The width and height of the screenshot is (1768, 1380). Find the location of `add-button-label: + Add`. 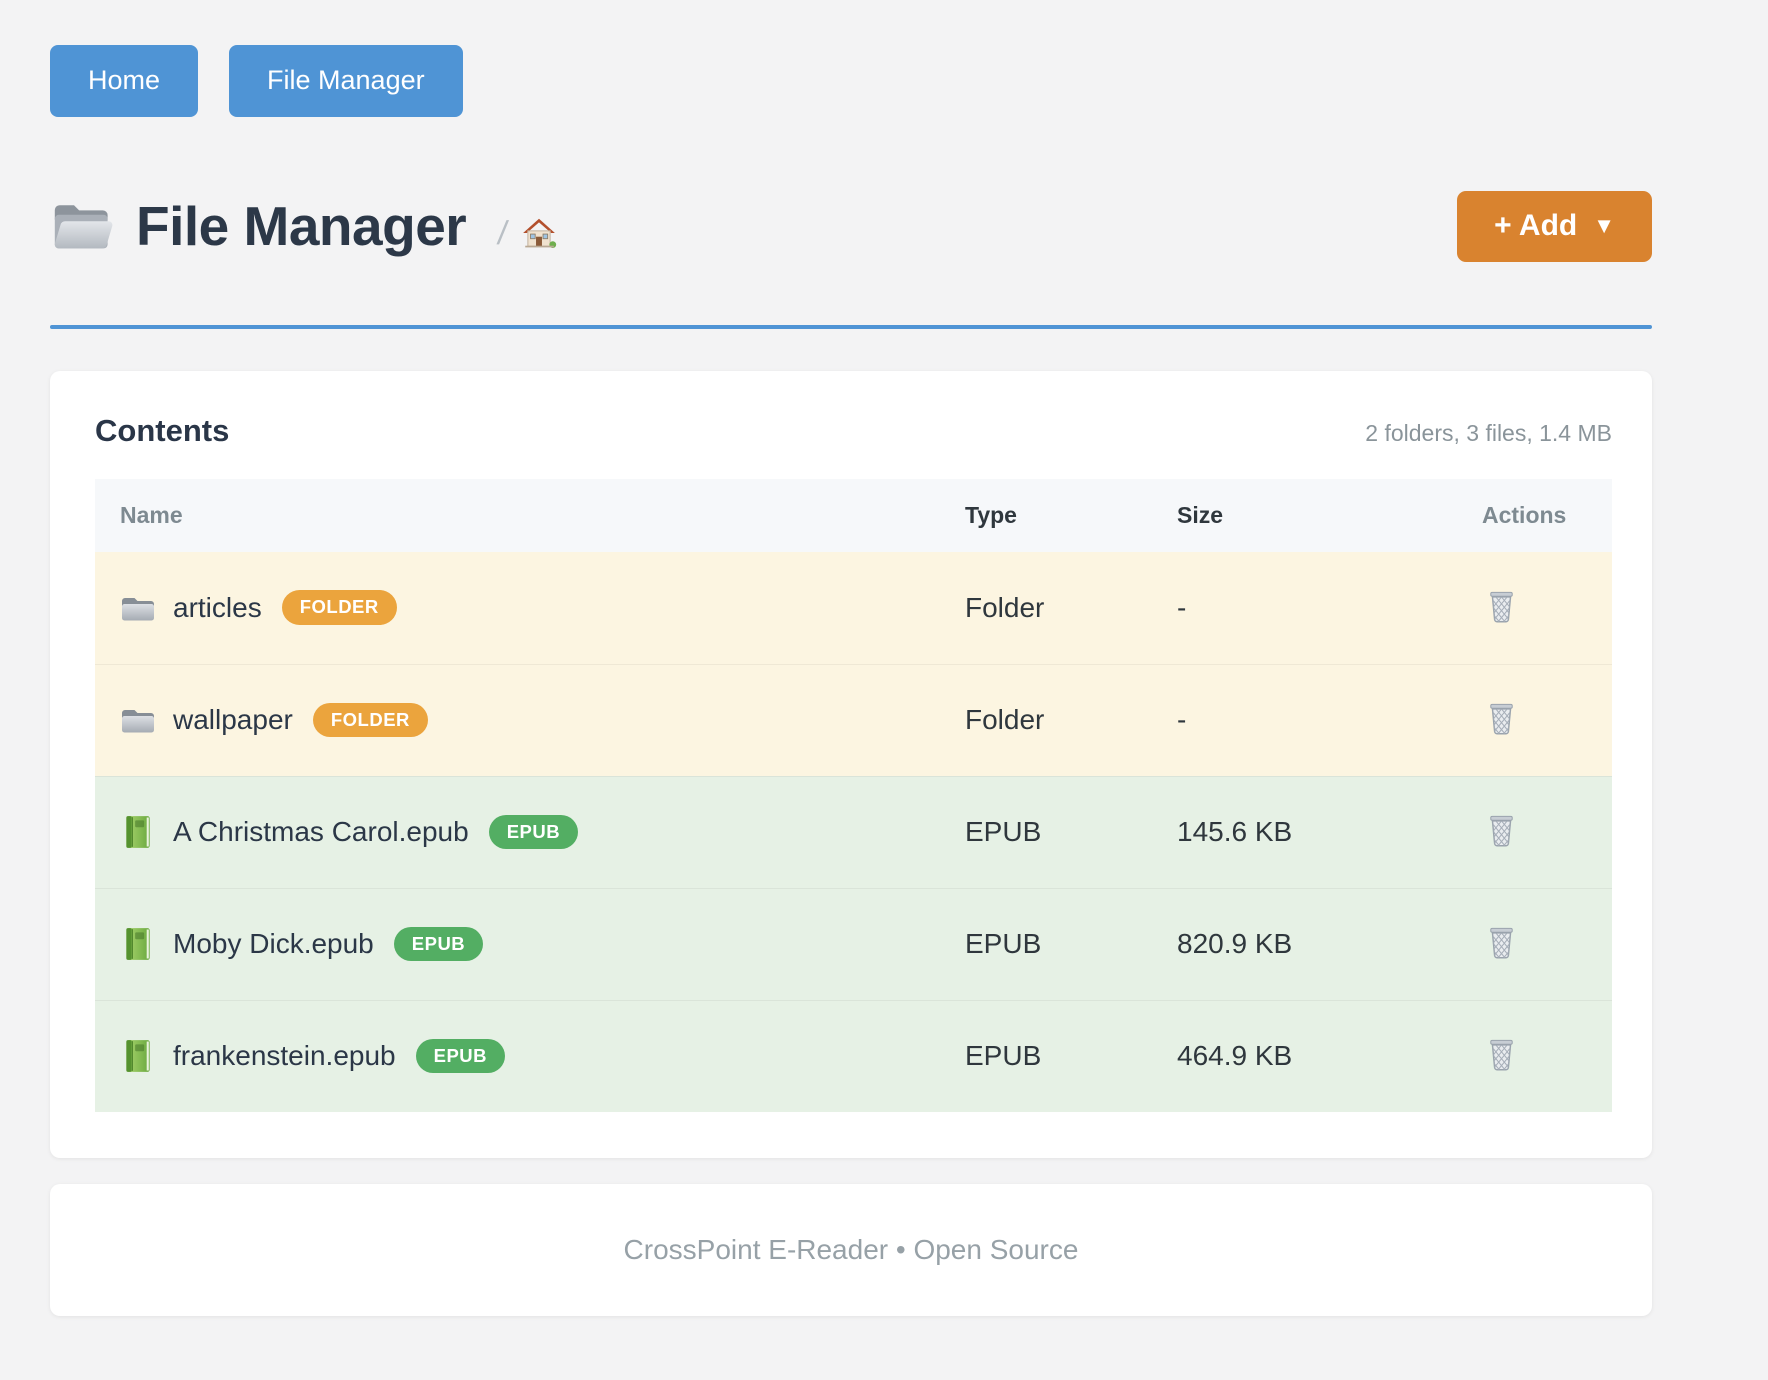

add-button-label: + Add is located at coordinates (1536, 226).